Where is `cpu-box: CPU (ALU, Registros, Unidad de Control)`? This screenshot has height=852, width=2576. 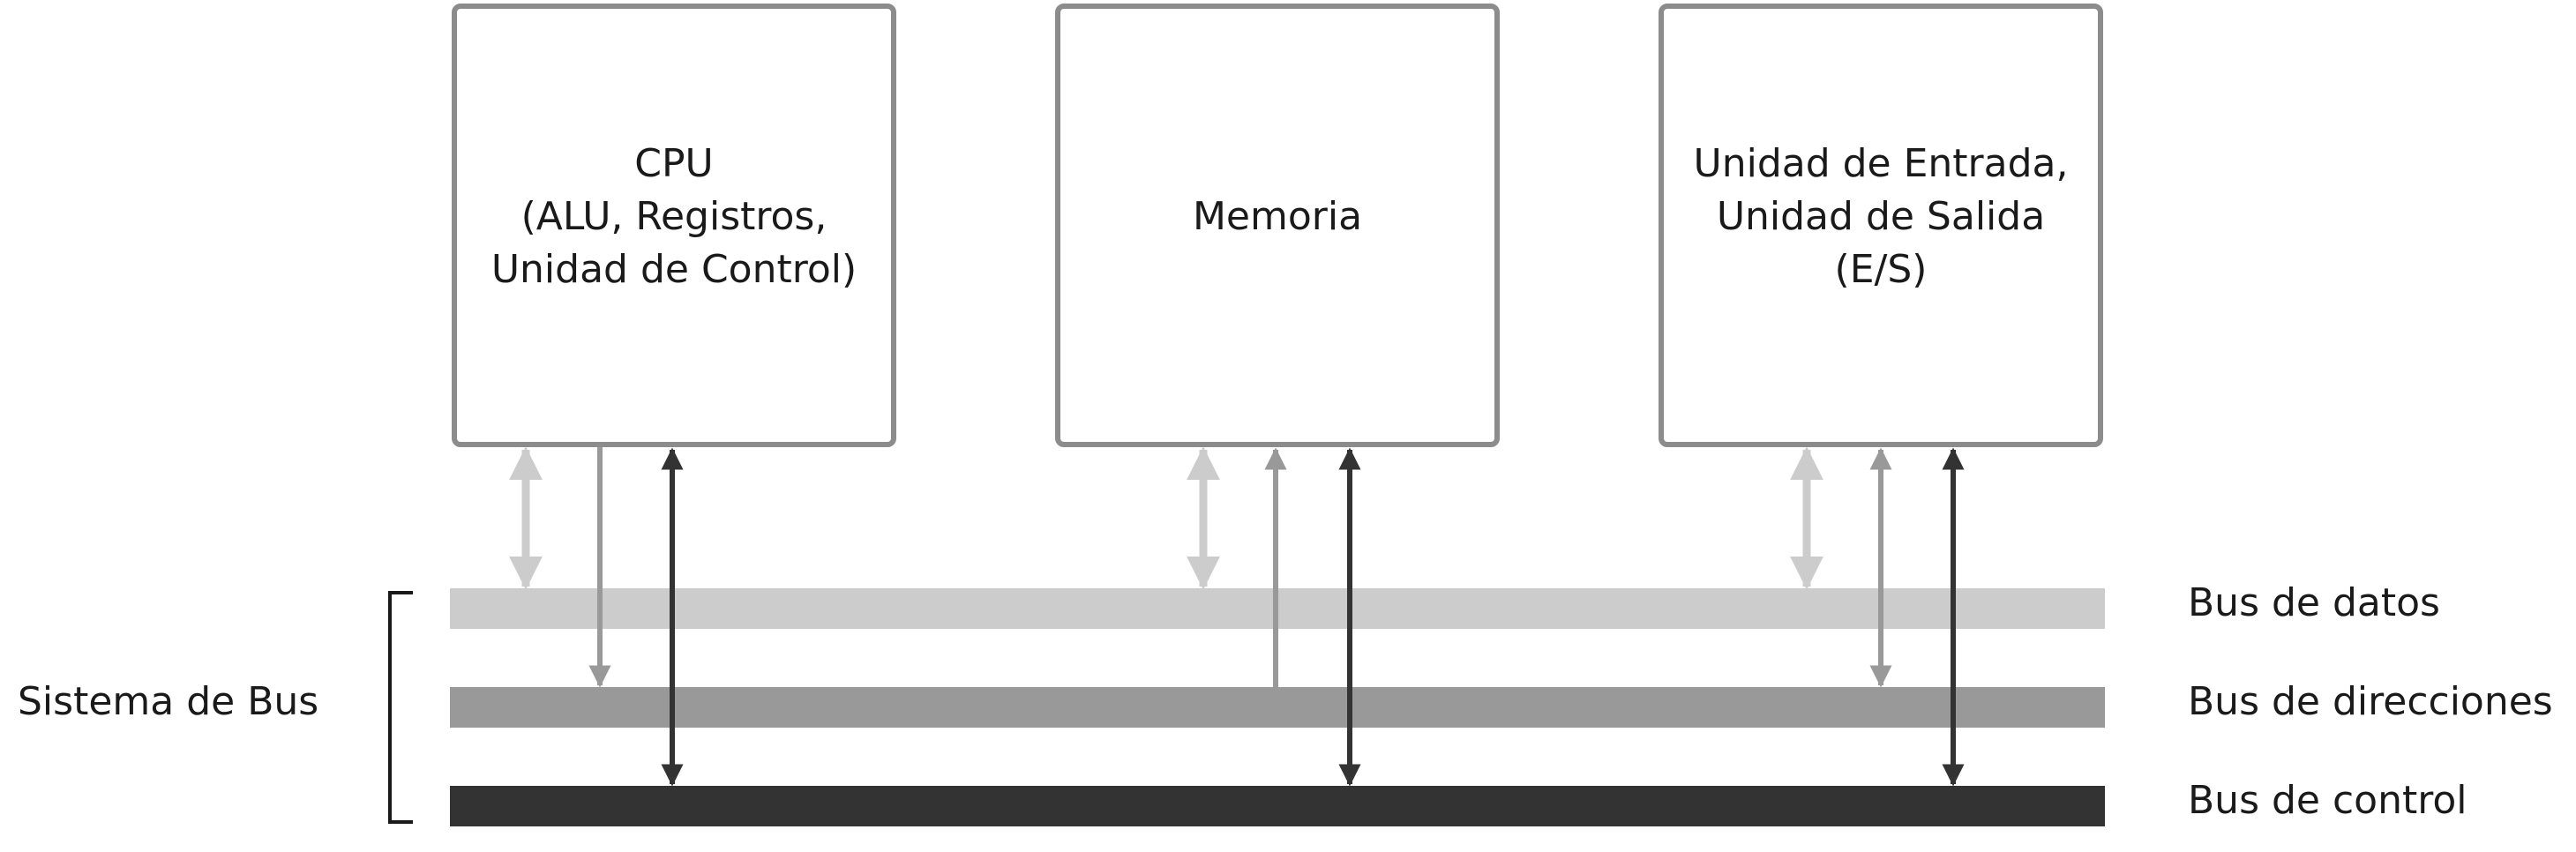 cpu-box: CPU (ALU, Registros, Unidad de Control) is located at coordinates (674, 225).